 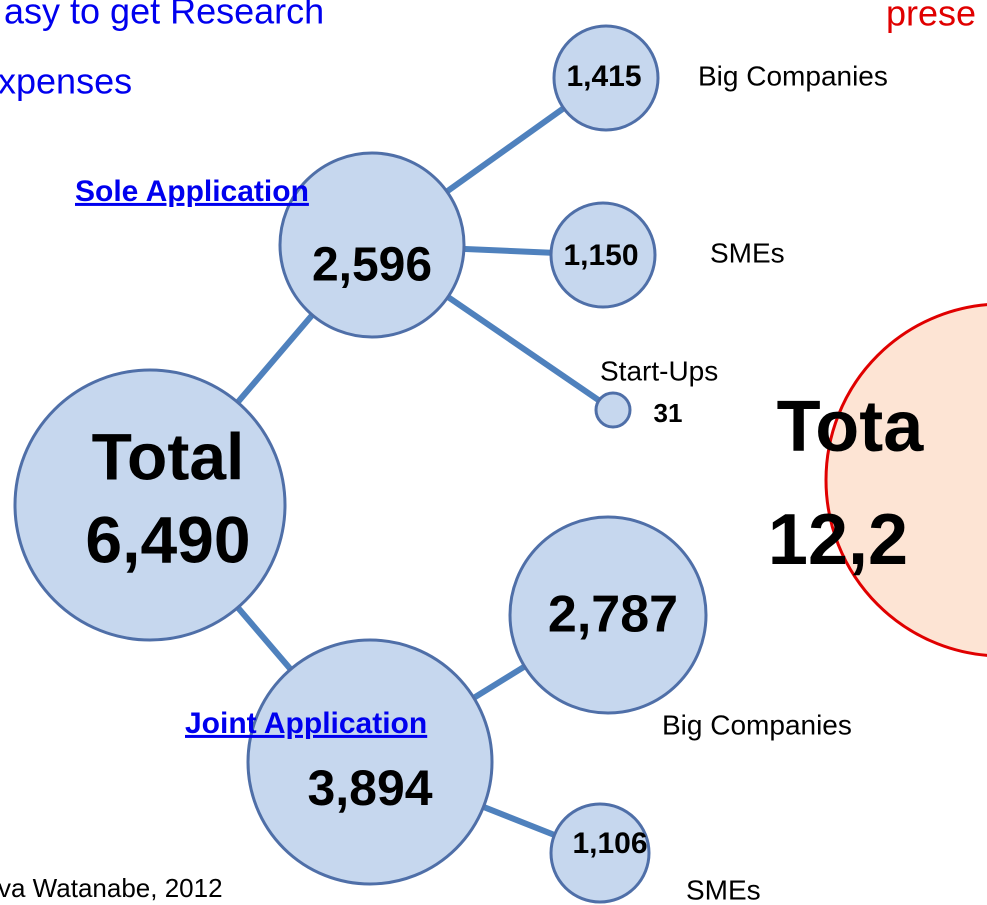 I want to click on node-value: 1,150, so click(x=600, y=255).